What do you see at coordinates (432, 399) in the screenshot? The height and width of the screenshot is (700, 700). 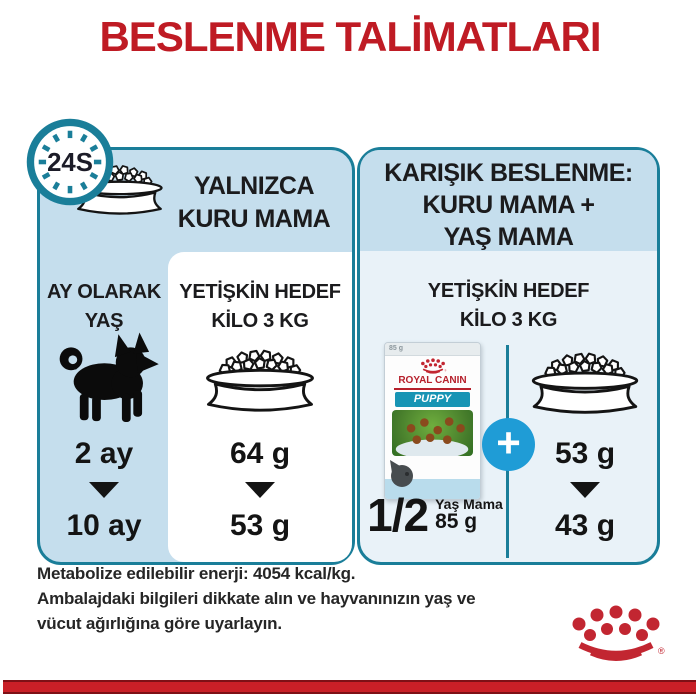 I see `pouch-product-label: PUPPY` at bounding box center [432, 399].